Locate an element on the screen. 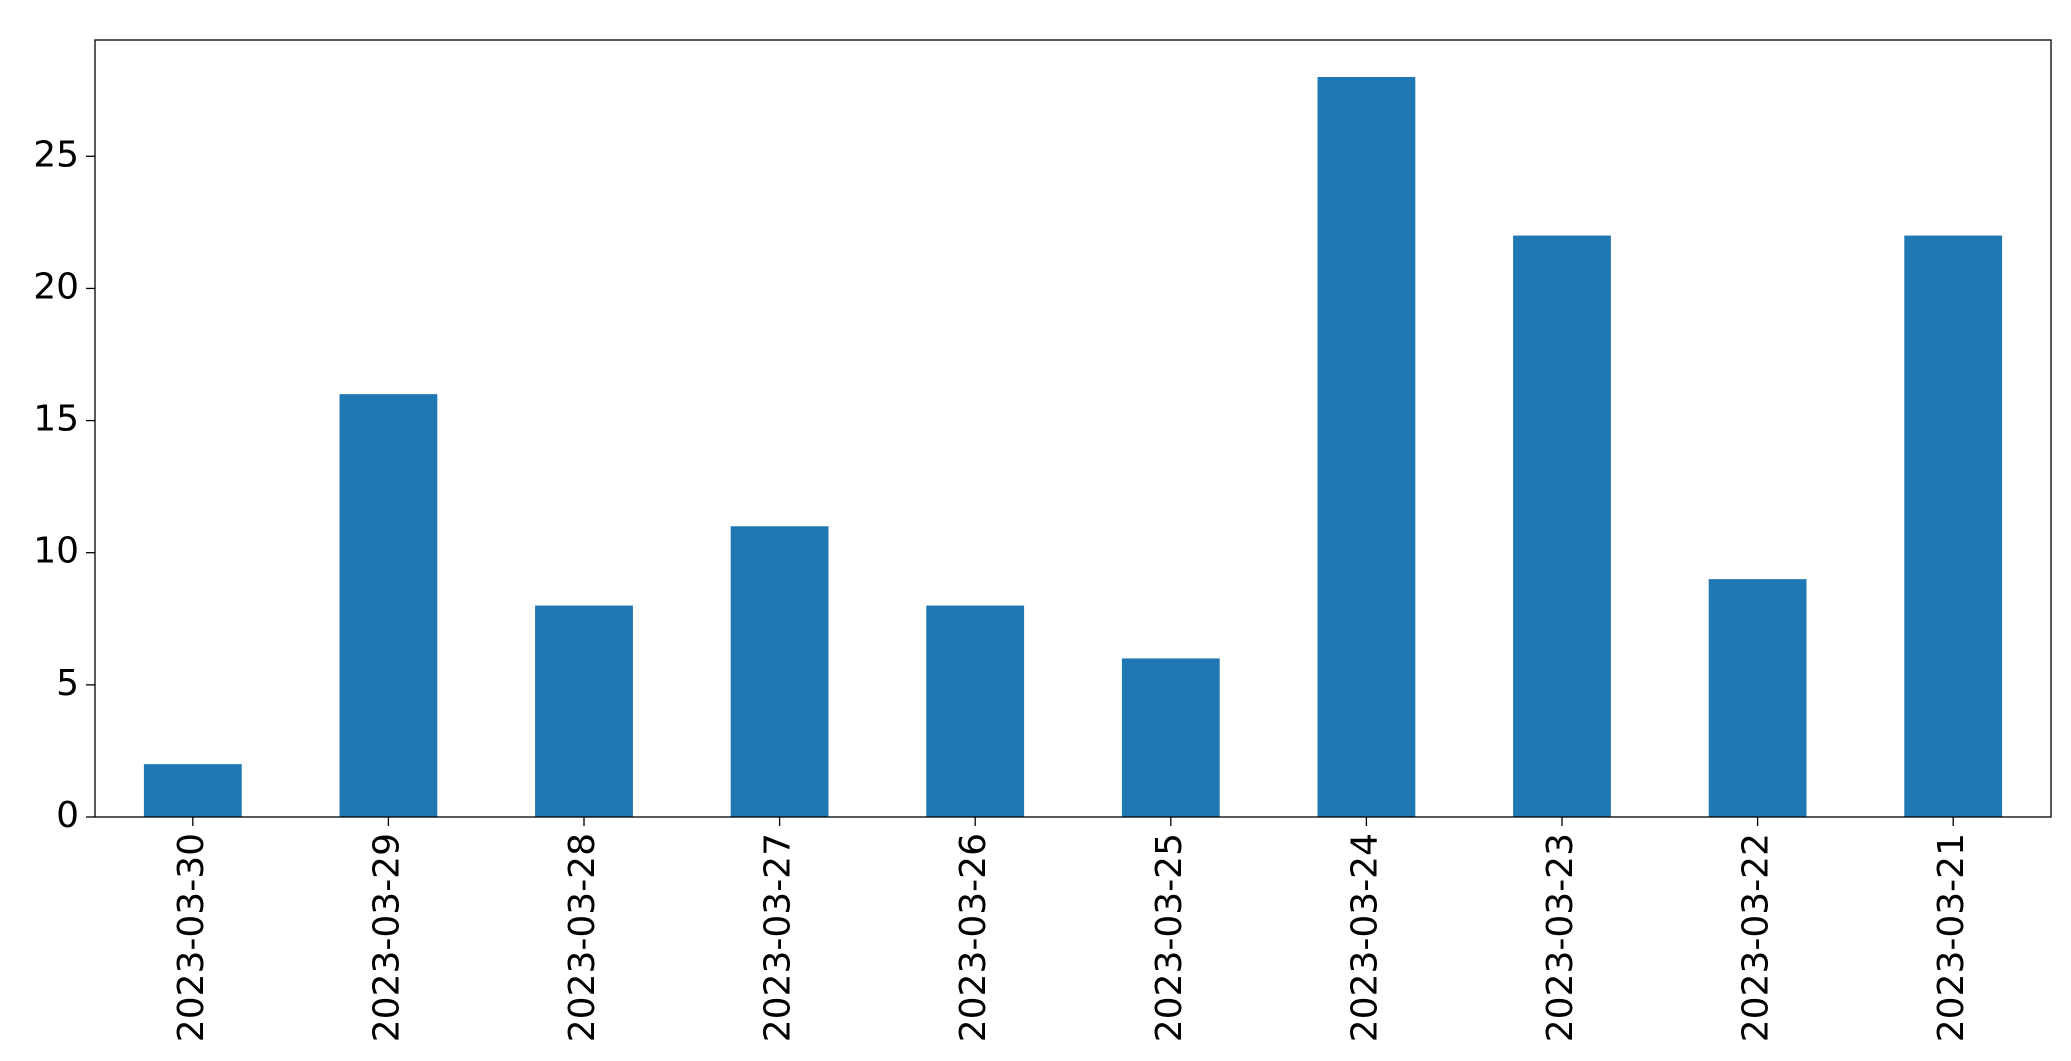  y-tick-label: 20 is located at coordinates (56, 286).